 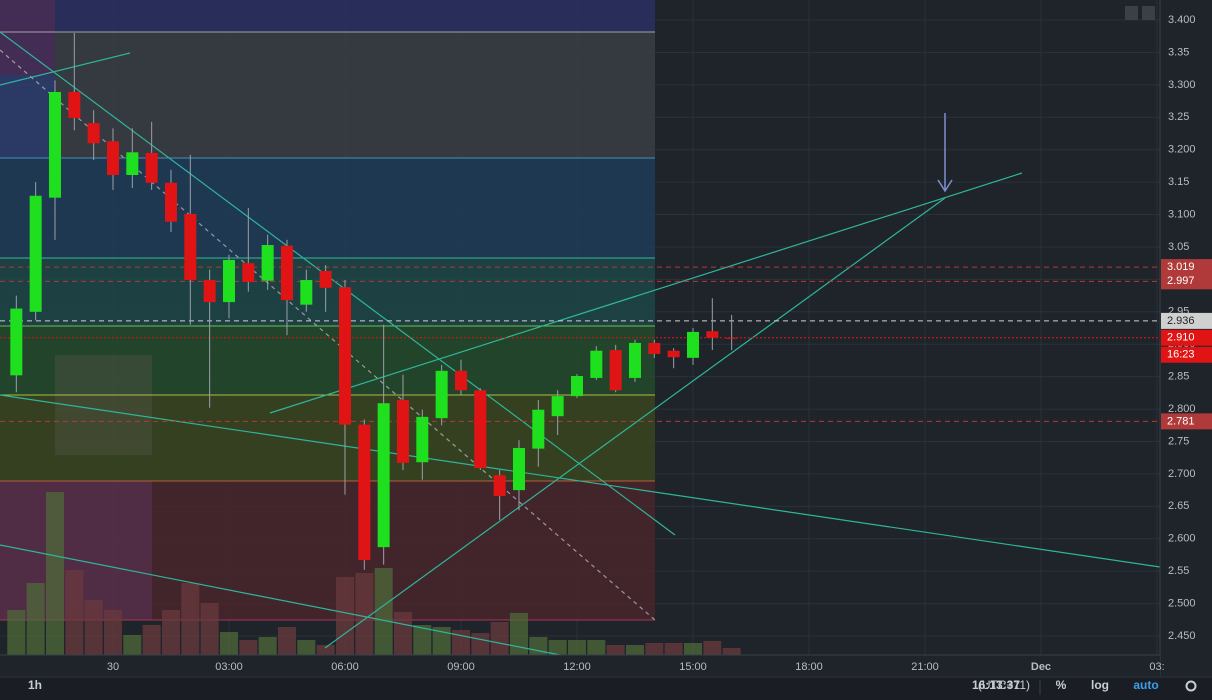 I want to click on price-label: 3.019, so click(x=1181, y=267).